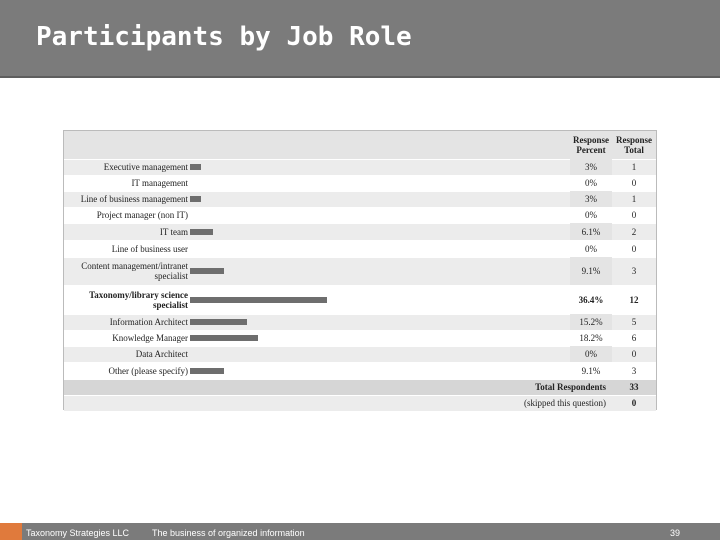 Image resolution: width=720 pixels, height=540 pixels. Describe the element at coordinates (134, 199) in the screenshot. I see `row-label: Line of business management` at that location.